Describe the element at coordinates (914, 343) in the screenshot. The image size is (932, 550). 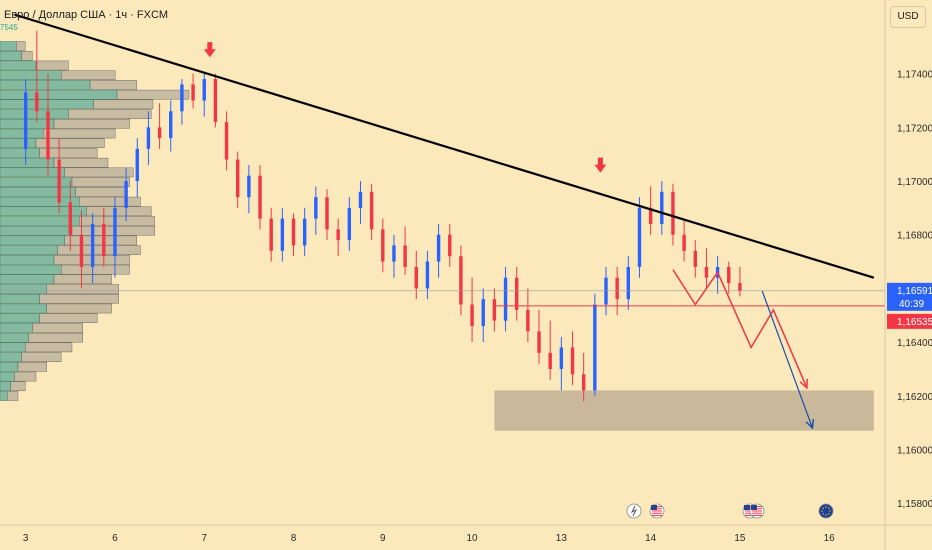
I see `price-tick-label: 1,16400` at that location.